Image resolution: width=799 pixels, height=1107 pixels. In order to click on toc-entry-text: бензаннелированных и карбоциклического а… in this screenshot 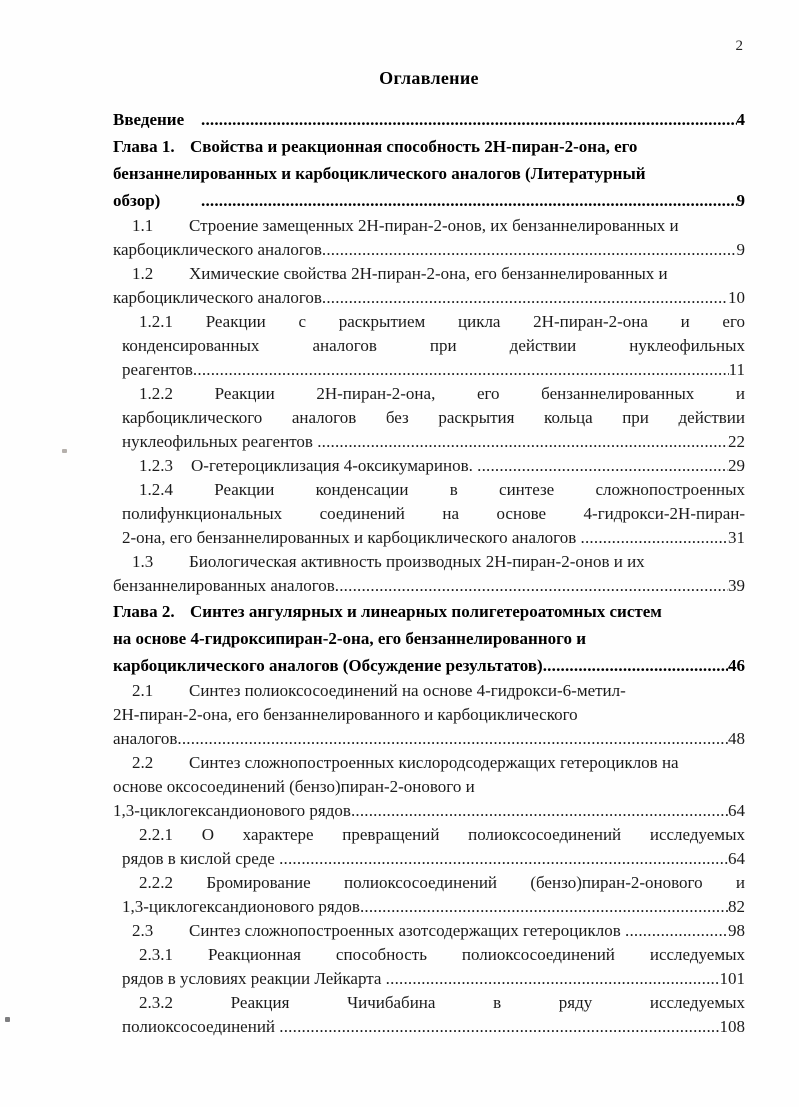, I will do `click(379, 173)`.